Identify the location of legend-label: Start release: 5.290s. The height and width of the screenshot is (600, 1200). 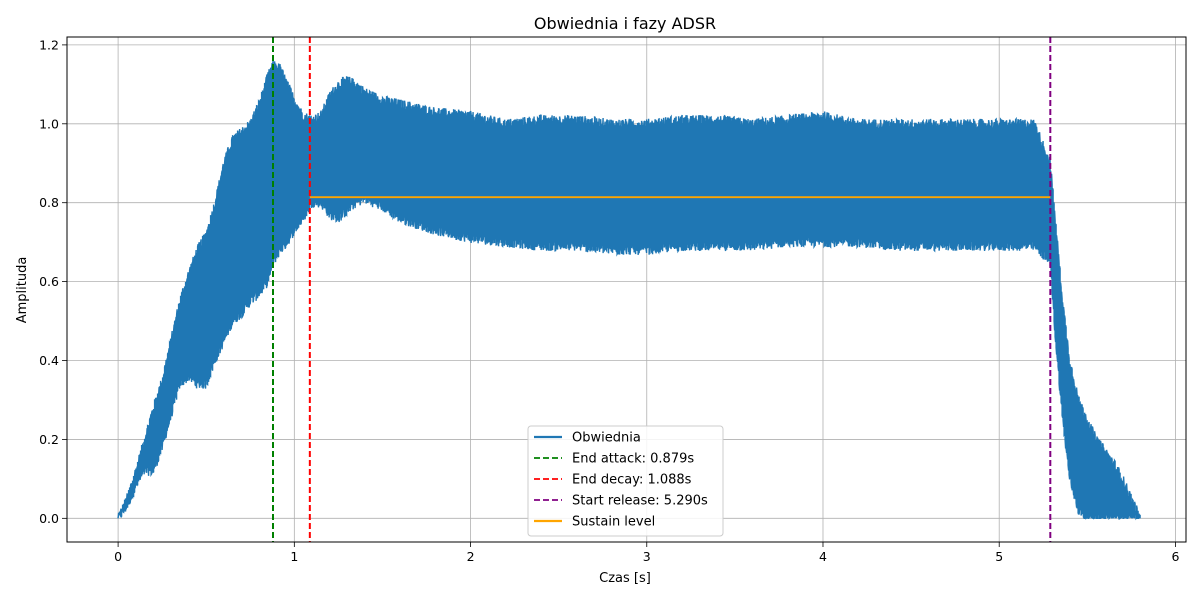
(640, 501).